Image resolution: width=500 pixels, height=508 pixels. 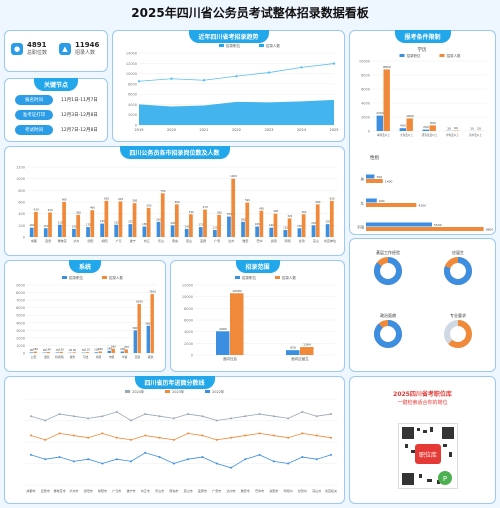 What do you see at coordinates (269, 130) in the screenshot?
I see `x-tick-label: 2023` at bounding box center [269, 130].